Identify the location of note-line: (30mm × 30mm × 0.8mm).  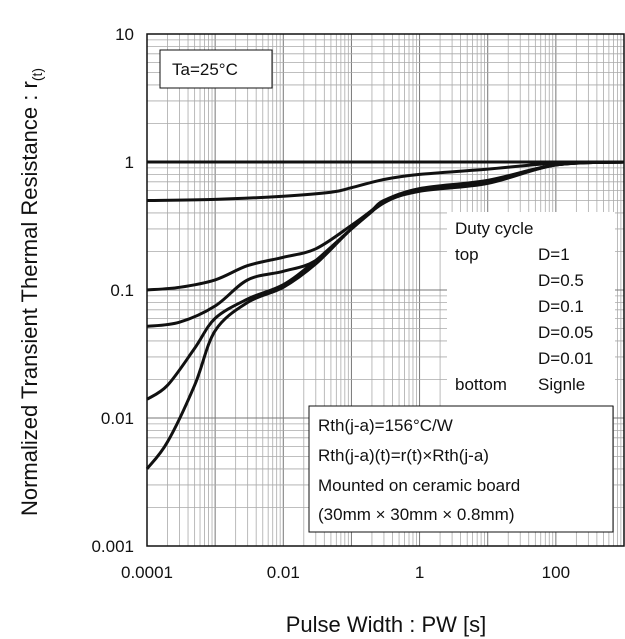
(416, 514).